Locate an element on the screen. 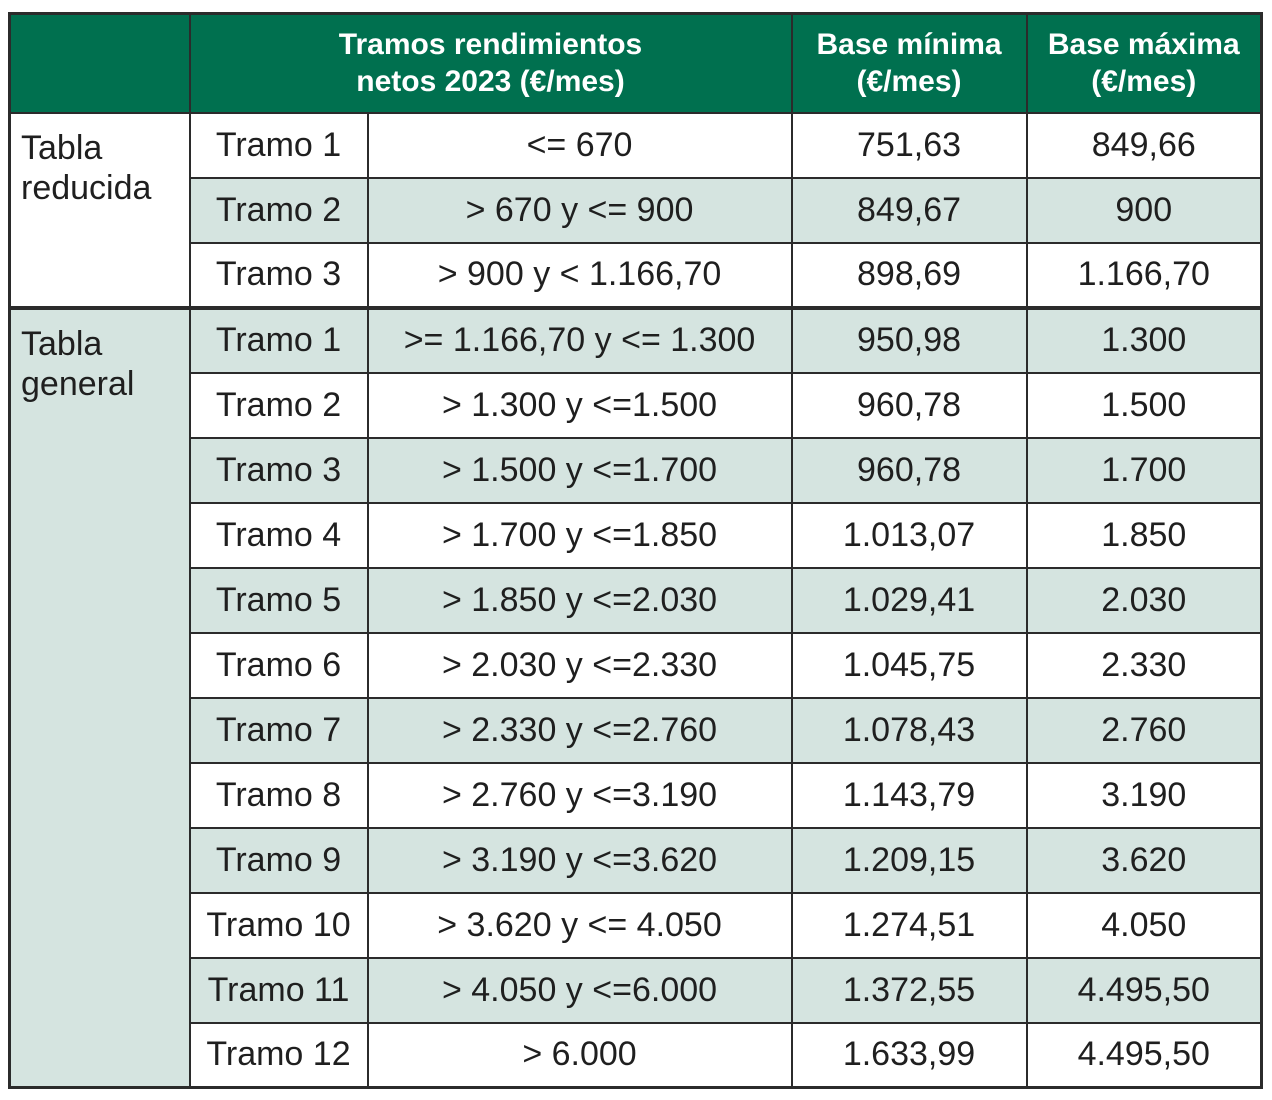  tramo-cell: Tramo 8 is located at coordinates (278, 795).